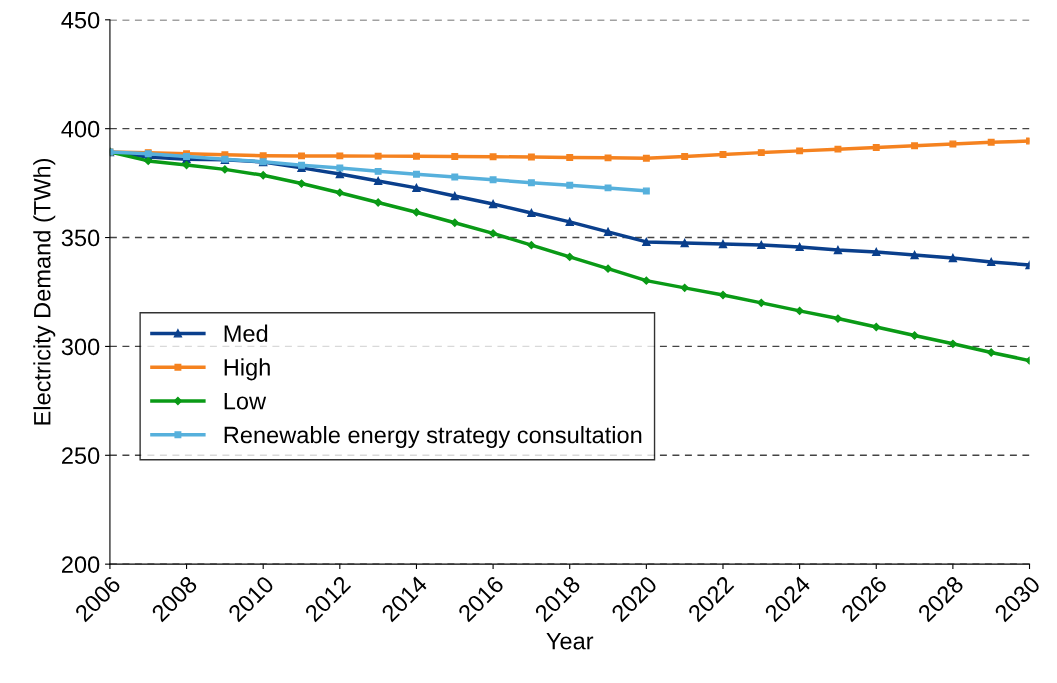 The image size is (1057, 683). What do you see at coordinates (44, 291) in the screenshot?
I see `y-axis-title: Electricity Demand (TWh)` at bounding box center [44, 291].